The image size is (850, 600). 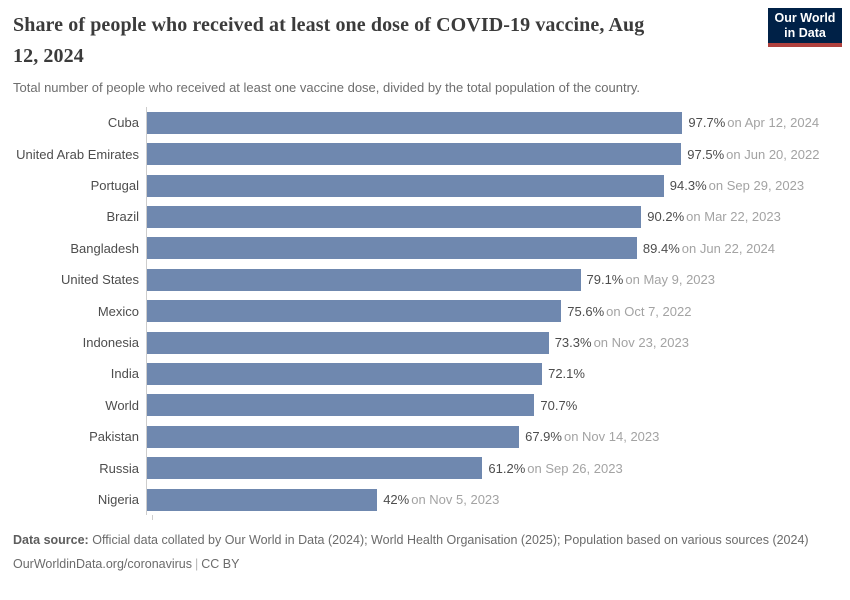 What do you see at coordinates (666, 217) in the screenshot?
I see `value-label: 90.2%` at bounding box center [666, 217].